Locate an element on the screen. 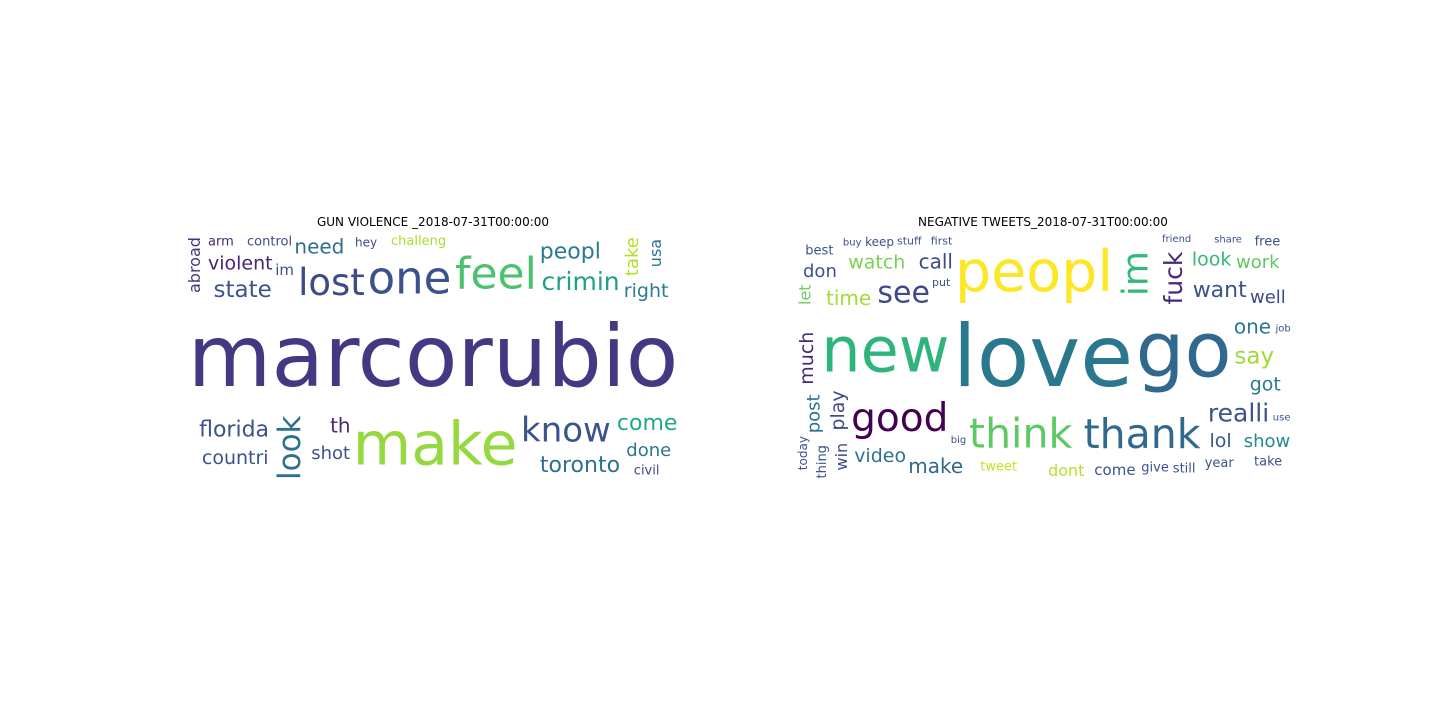 Image resolution: width=1440 pixels, height=720 pixels. word-label: today is located at coordinates (803, 453).